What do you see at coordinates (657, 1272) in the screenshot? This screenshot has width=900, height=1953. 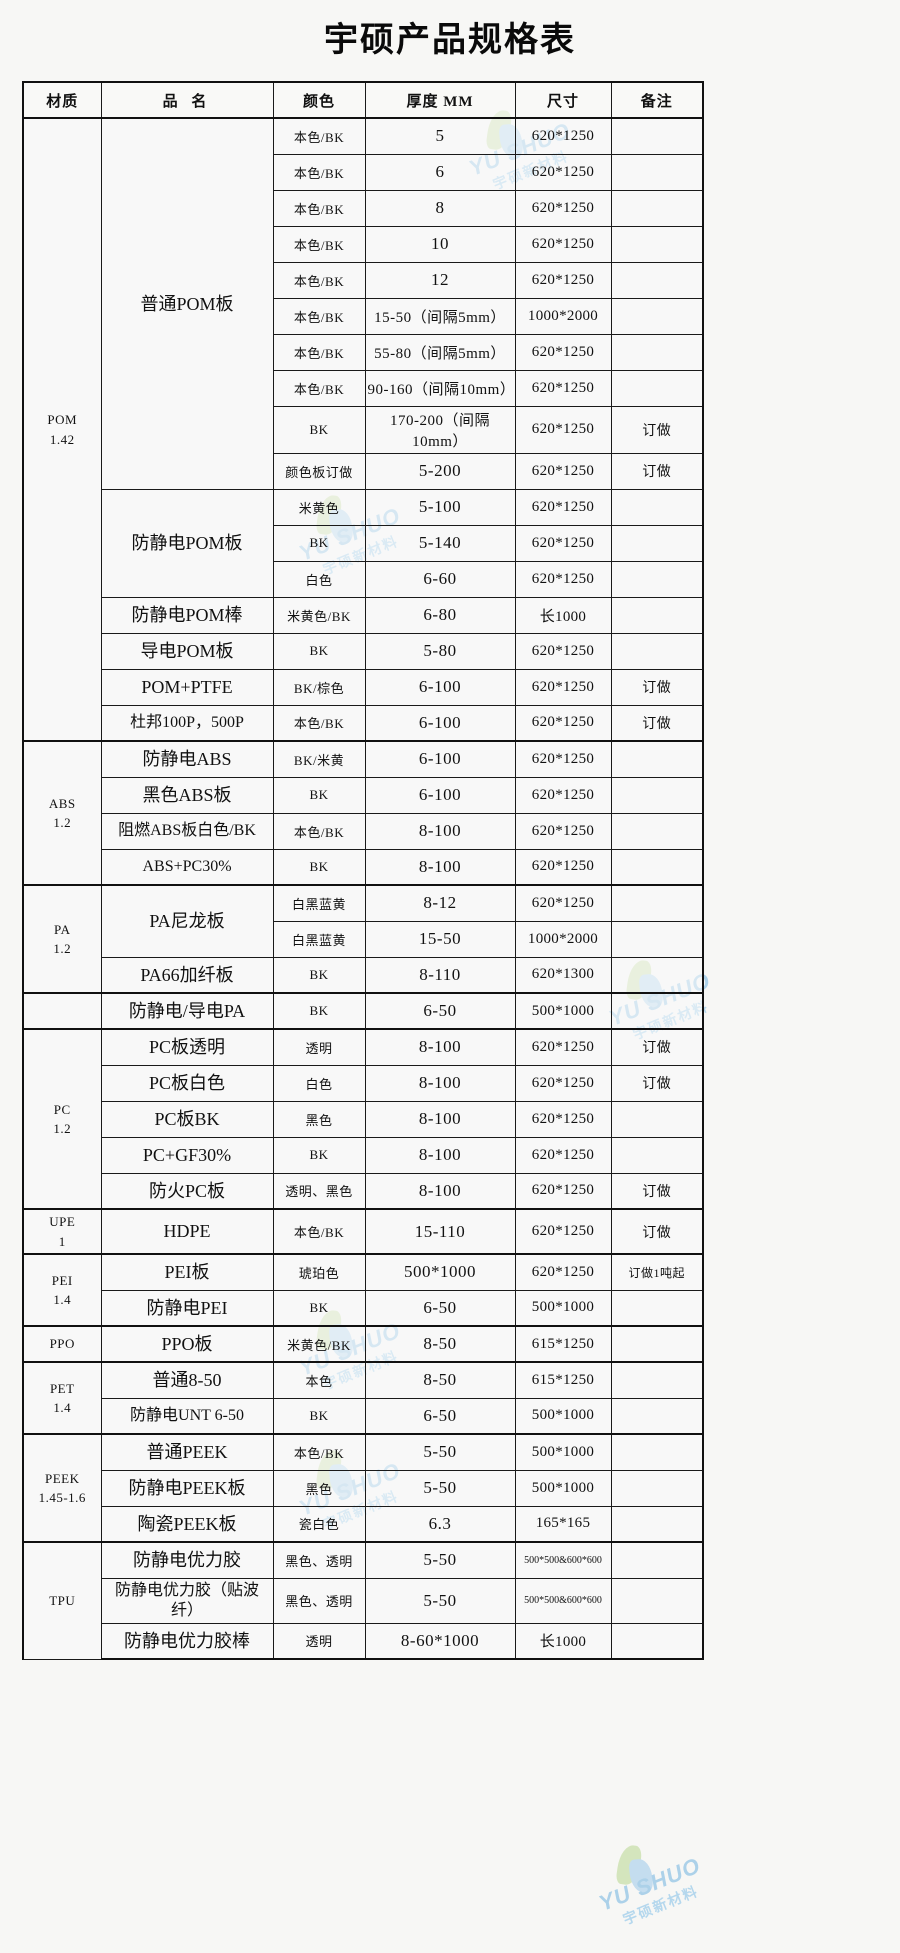 I see `remark-cell: 订做1吨起` at bounding box center [657, 1272].